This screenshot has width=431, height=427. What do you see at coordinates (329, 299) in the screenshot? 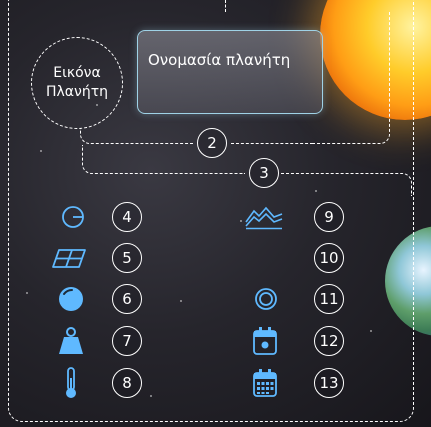
I see `annotation-11: 11` at bounding box center [329, 299].